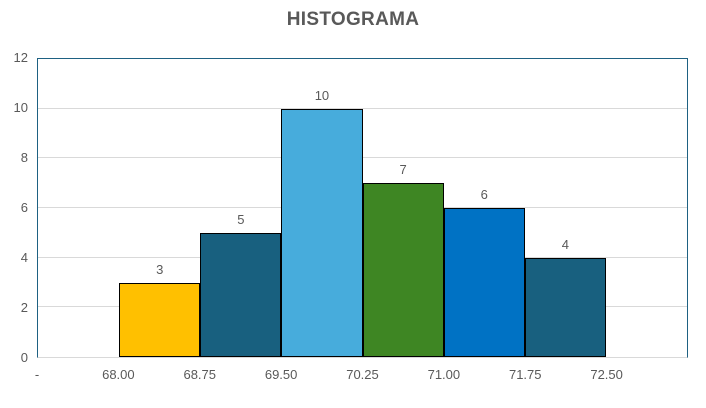 Image resolution: width=706 pixels, height=408 pixels. Describe the element at coordinates (606, 374) in the screenshot. I see `x-axis-tick-label: 72.50` at that location.